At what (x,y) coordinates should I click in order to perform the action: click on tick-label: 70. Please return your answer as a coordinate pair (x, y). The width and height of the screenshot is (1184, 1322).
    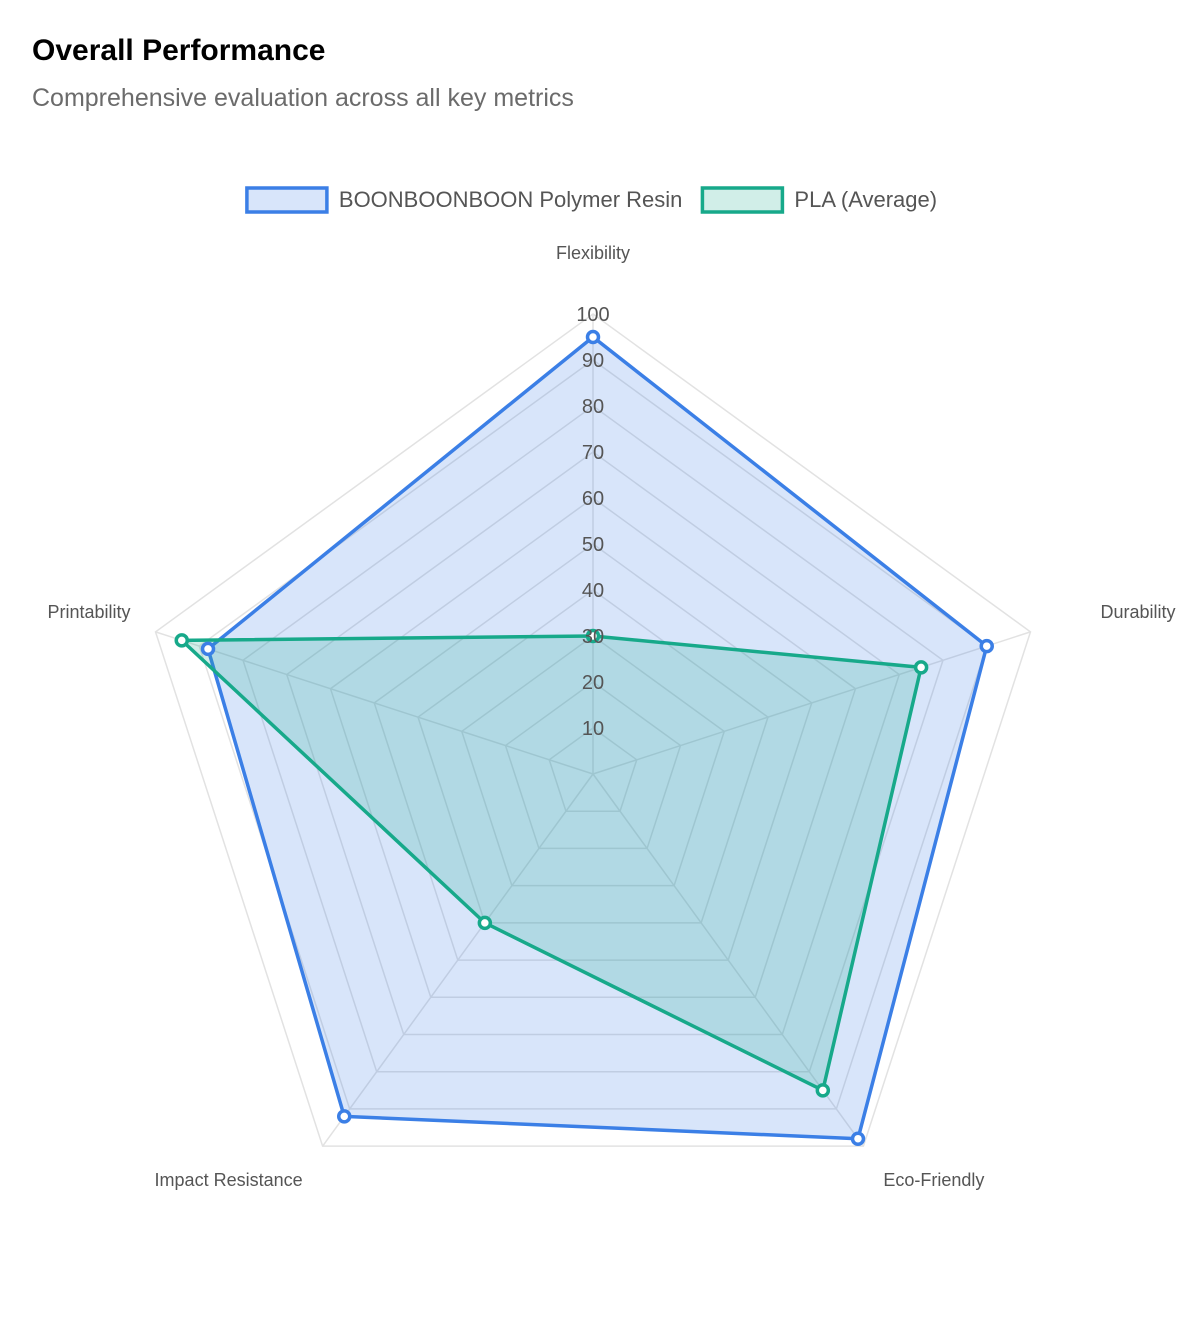
    Looking at the image, I should click on (593, 453).